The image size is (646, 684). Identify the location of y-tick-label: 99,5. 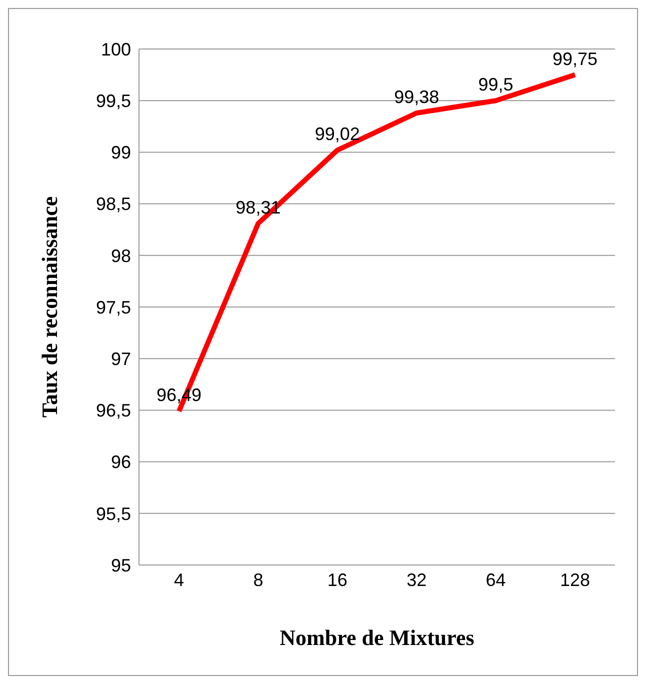
(113, 100).